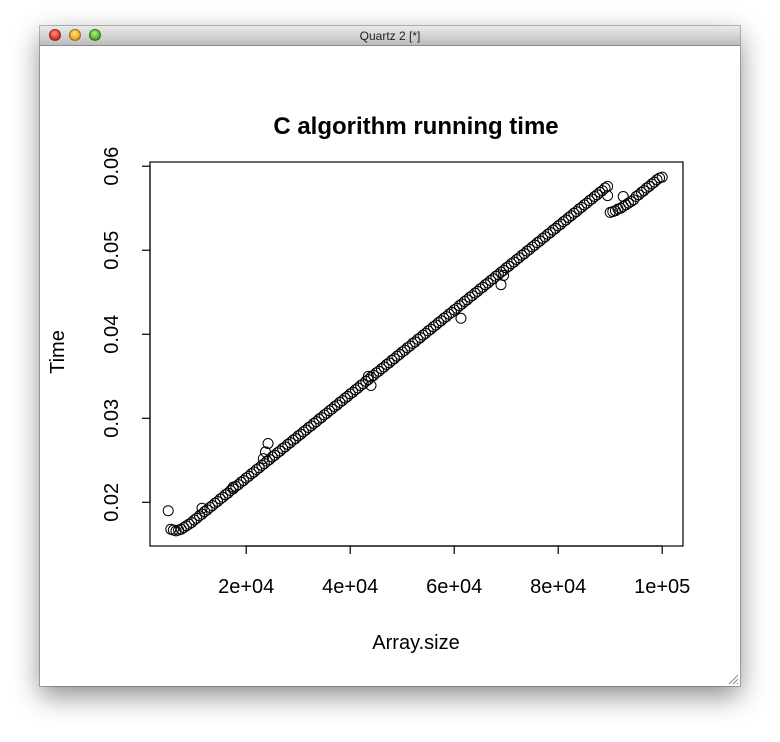 This screenshot has height=742, width=780. Describe the element at coordinates (55, 35) in the screenshot. I see `close-window-button` at that location.